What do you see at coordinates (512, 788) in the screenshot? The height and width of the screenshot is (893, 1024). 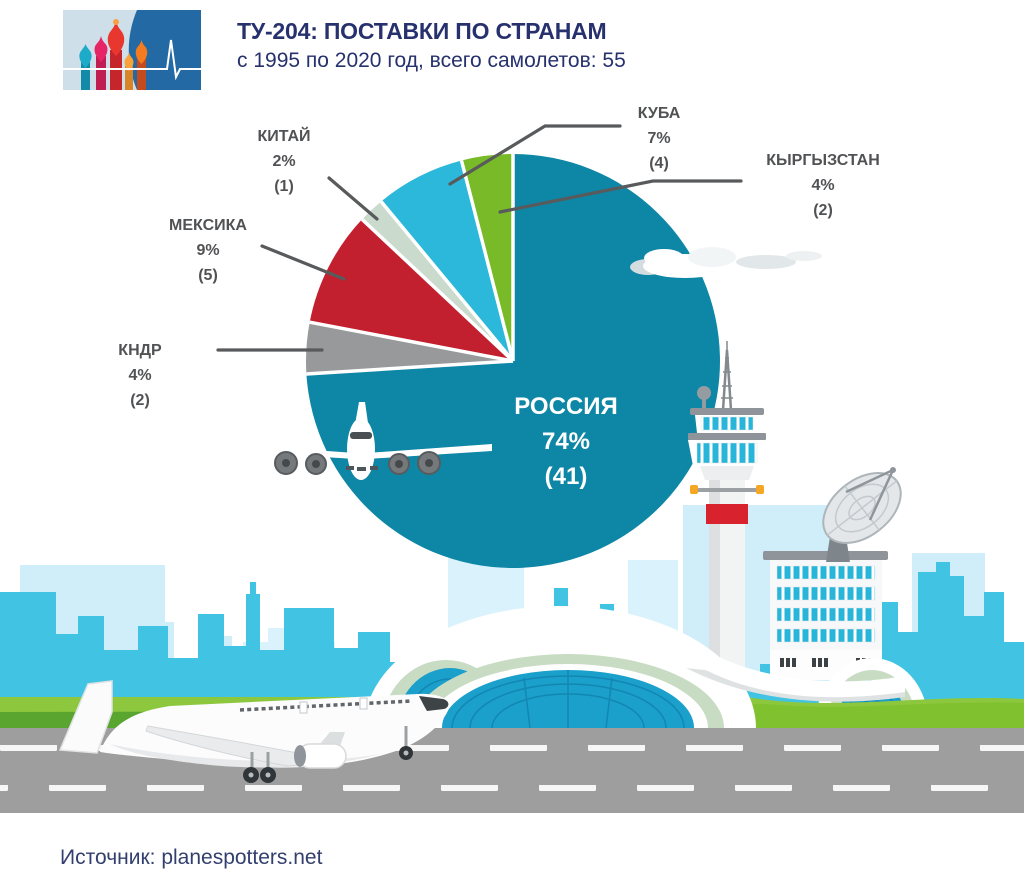 I see `road-dashes-row2` at bounding box center [512, 788].